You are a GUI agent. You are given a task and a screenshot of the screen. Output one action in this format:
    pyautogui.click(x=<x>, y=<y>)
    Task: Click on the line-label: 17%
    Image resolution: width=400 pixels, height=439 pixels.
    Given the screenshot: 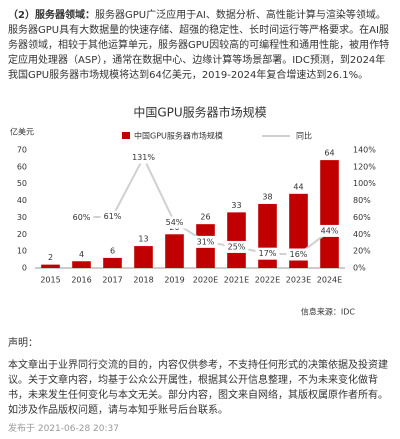 What is the action you would take?
    pyautogui.click(x=268, y=253)
    